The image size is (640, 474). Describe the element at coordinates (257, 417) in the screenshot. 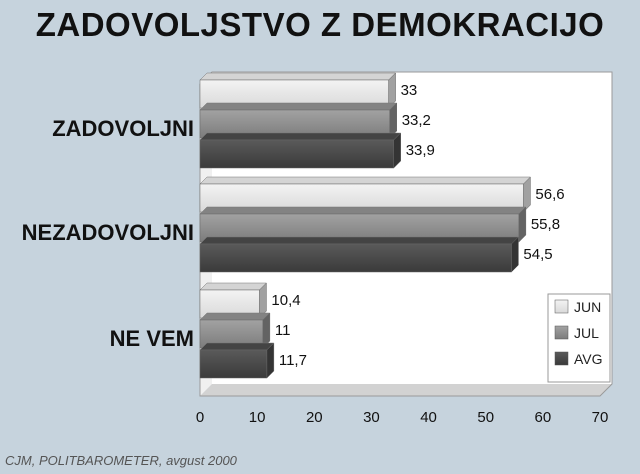

I see `x-tick-label: 10` at that location.